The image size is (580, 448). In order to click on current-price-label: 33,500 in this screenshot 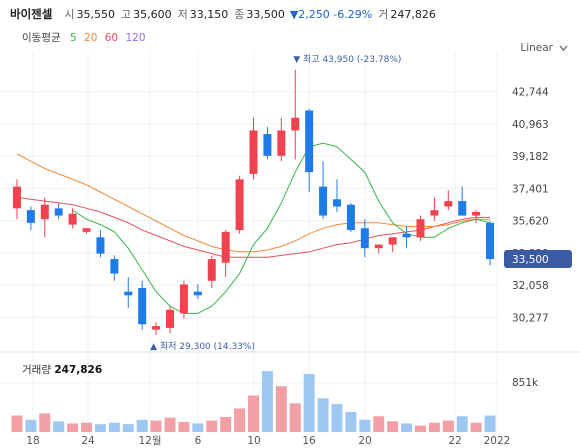, I will do `click(530, 260)`.